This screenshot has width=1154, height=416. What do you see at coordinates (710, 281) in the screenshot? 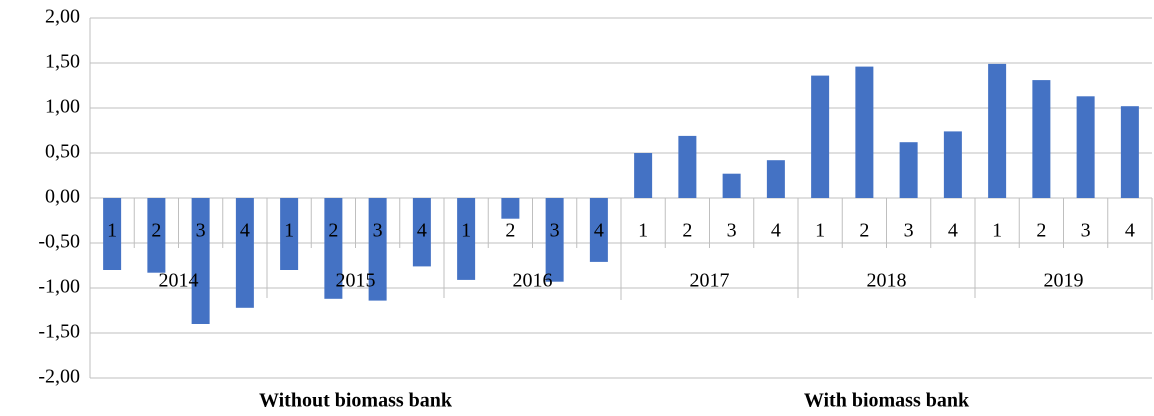
I see `year-label: 2017` at bounding box center [710, 281].